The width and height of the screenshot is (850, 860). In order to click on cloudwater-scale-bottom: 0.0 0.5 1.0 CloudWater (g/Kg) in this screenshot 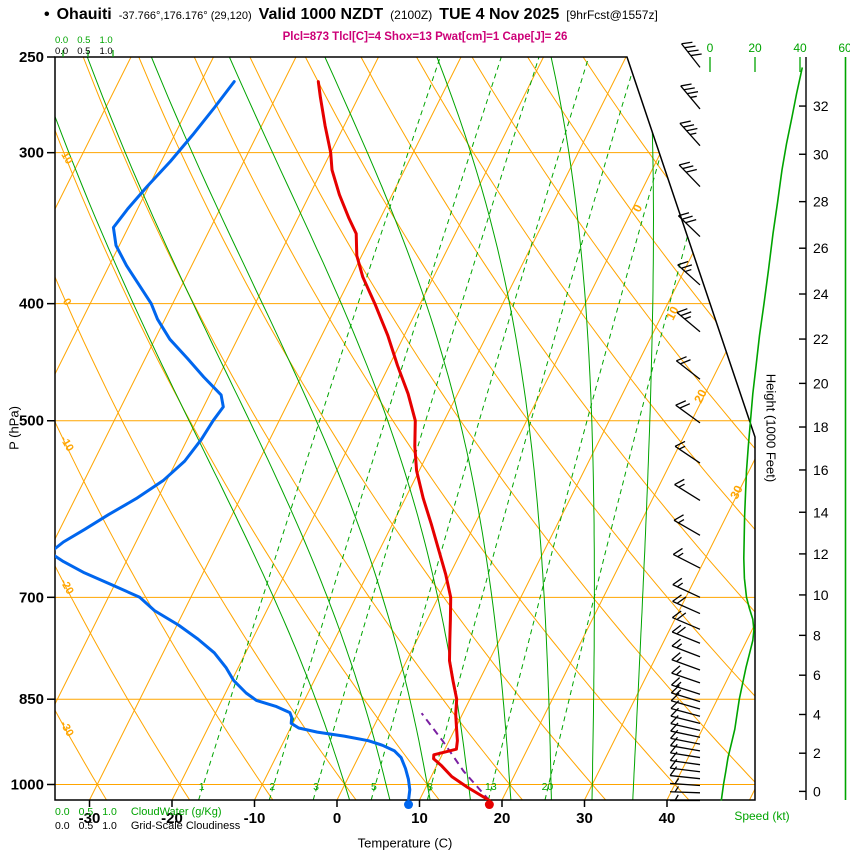, I will do `click(138, 812)`.